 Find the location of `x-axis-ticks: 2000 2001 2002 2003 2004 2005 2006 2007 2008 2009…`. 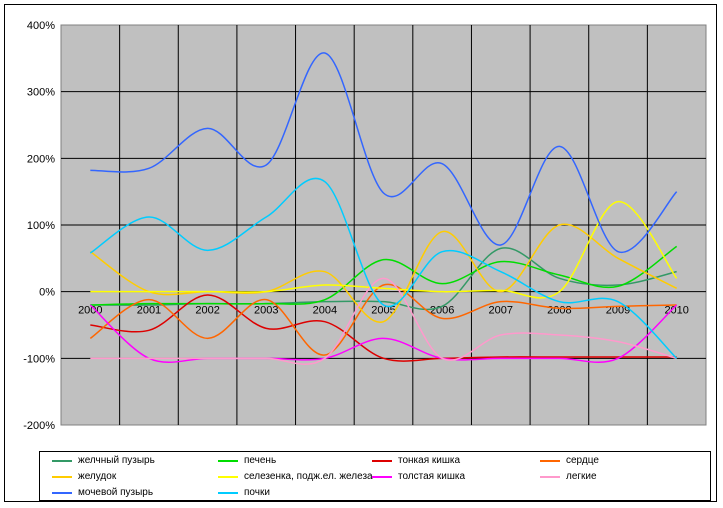

x-axis-ticks: 2000 2001 2002 2003 2004 2005 2006 2007 2008 2009… is located at coordinates (383, 311).